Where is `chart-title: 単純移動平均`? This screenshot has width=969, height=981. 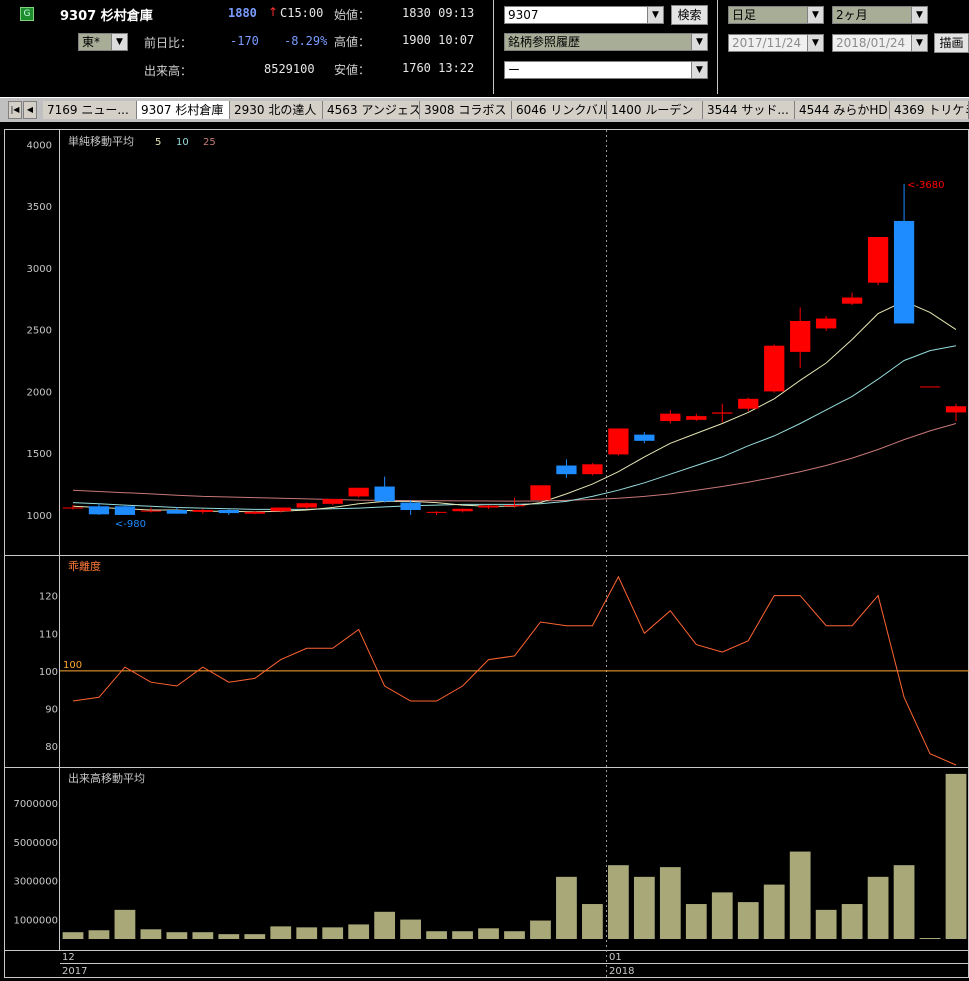 chart-title: 単純移動平均 is located at coordinates (101, 141).